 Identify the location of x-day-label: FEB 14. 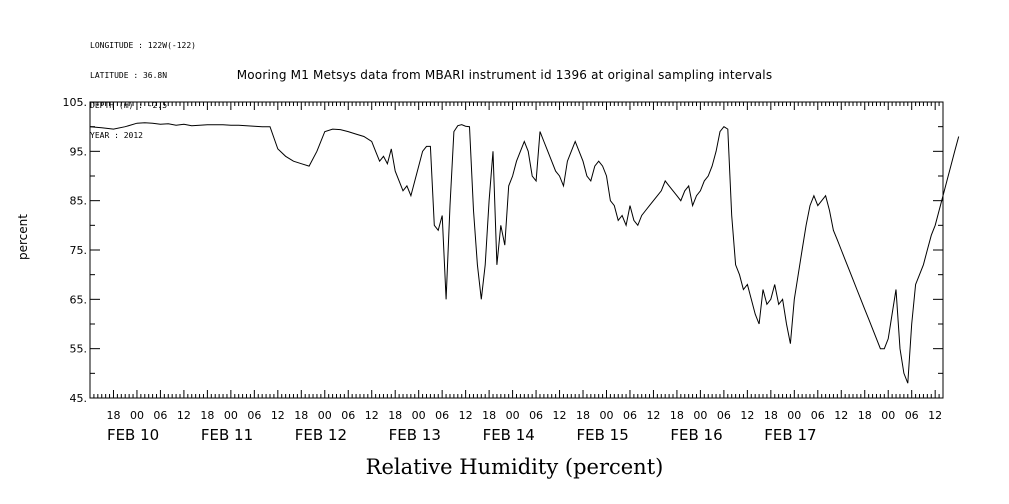
(509, 435).